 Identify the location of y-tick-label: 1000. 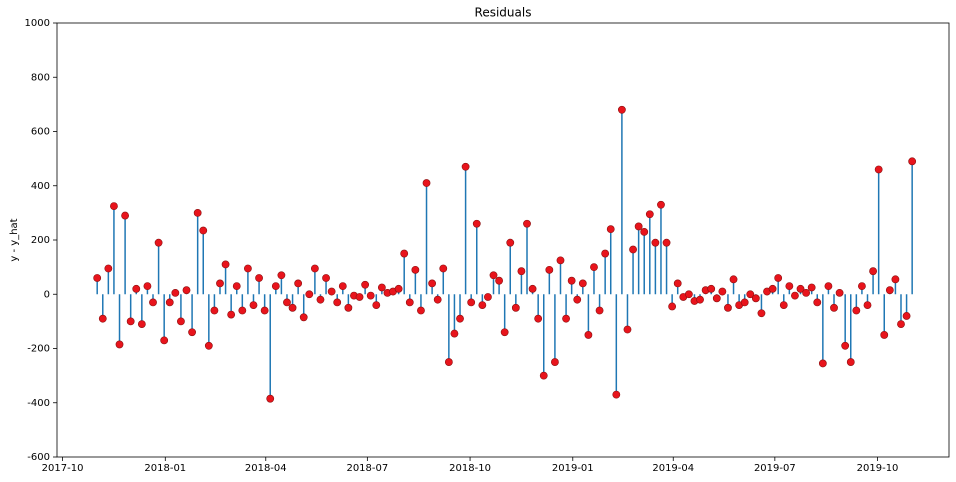
(37, 23).